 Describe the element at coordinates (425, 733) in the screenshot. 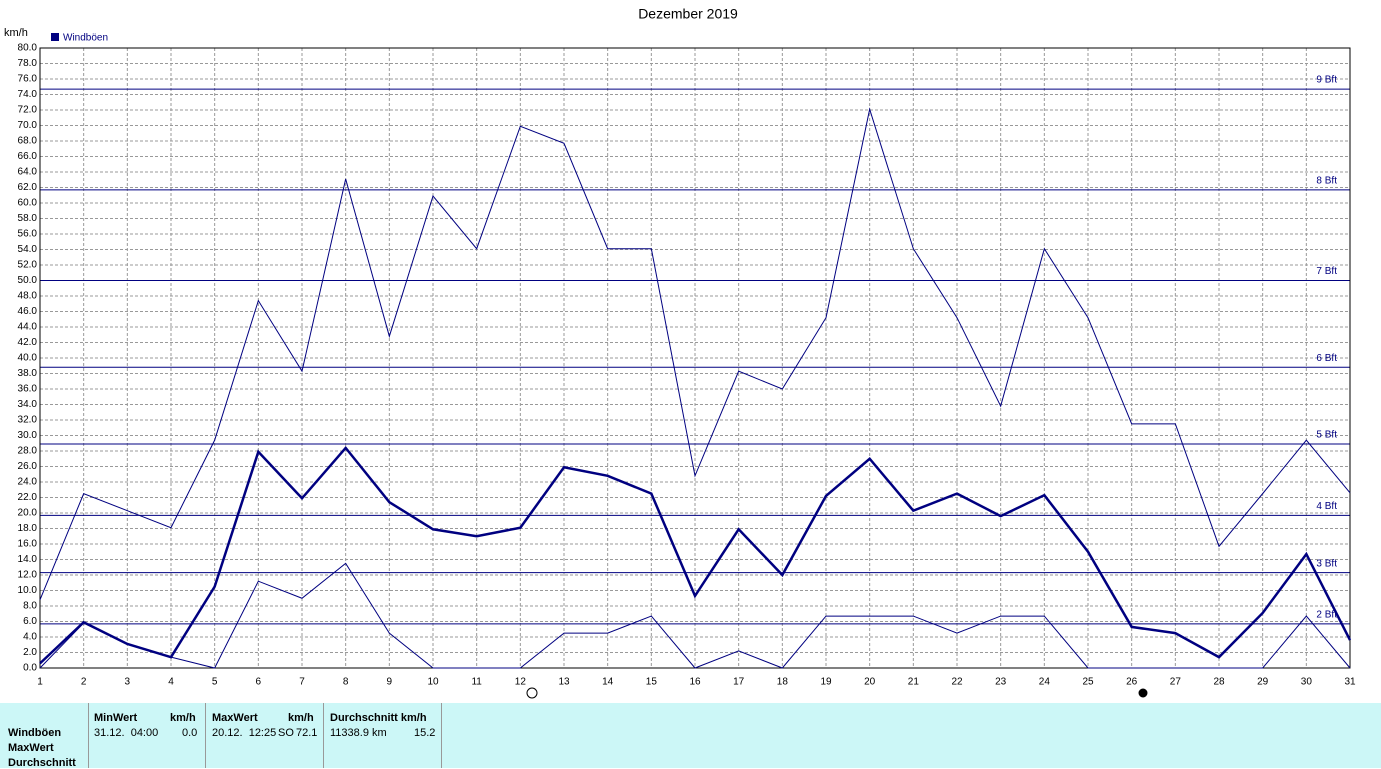

I see `cell: 15.2` at that location.